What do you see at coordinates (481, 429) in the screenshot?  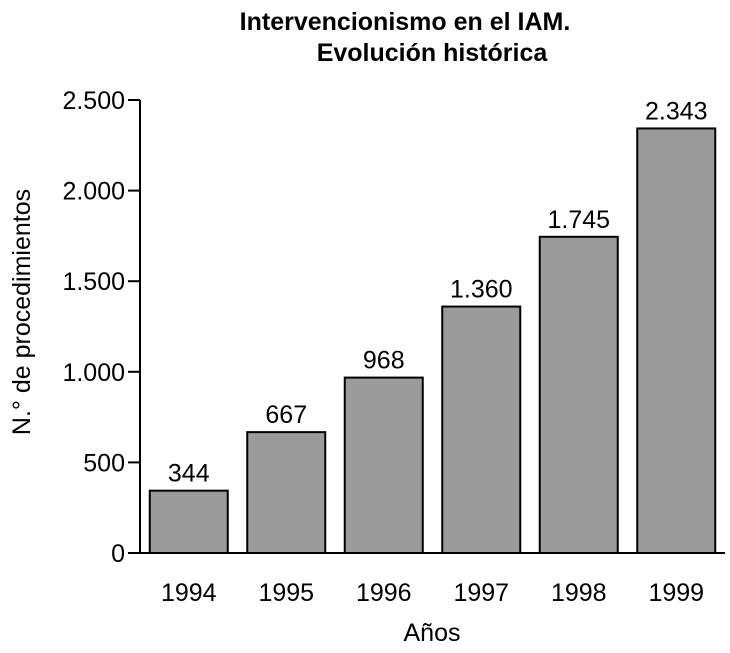 I see `bar-1997` at bounding box center [481, 429].